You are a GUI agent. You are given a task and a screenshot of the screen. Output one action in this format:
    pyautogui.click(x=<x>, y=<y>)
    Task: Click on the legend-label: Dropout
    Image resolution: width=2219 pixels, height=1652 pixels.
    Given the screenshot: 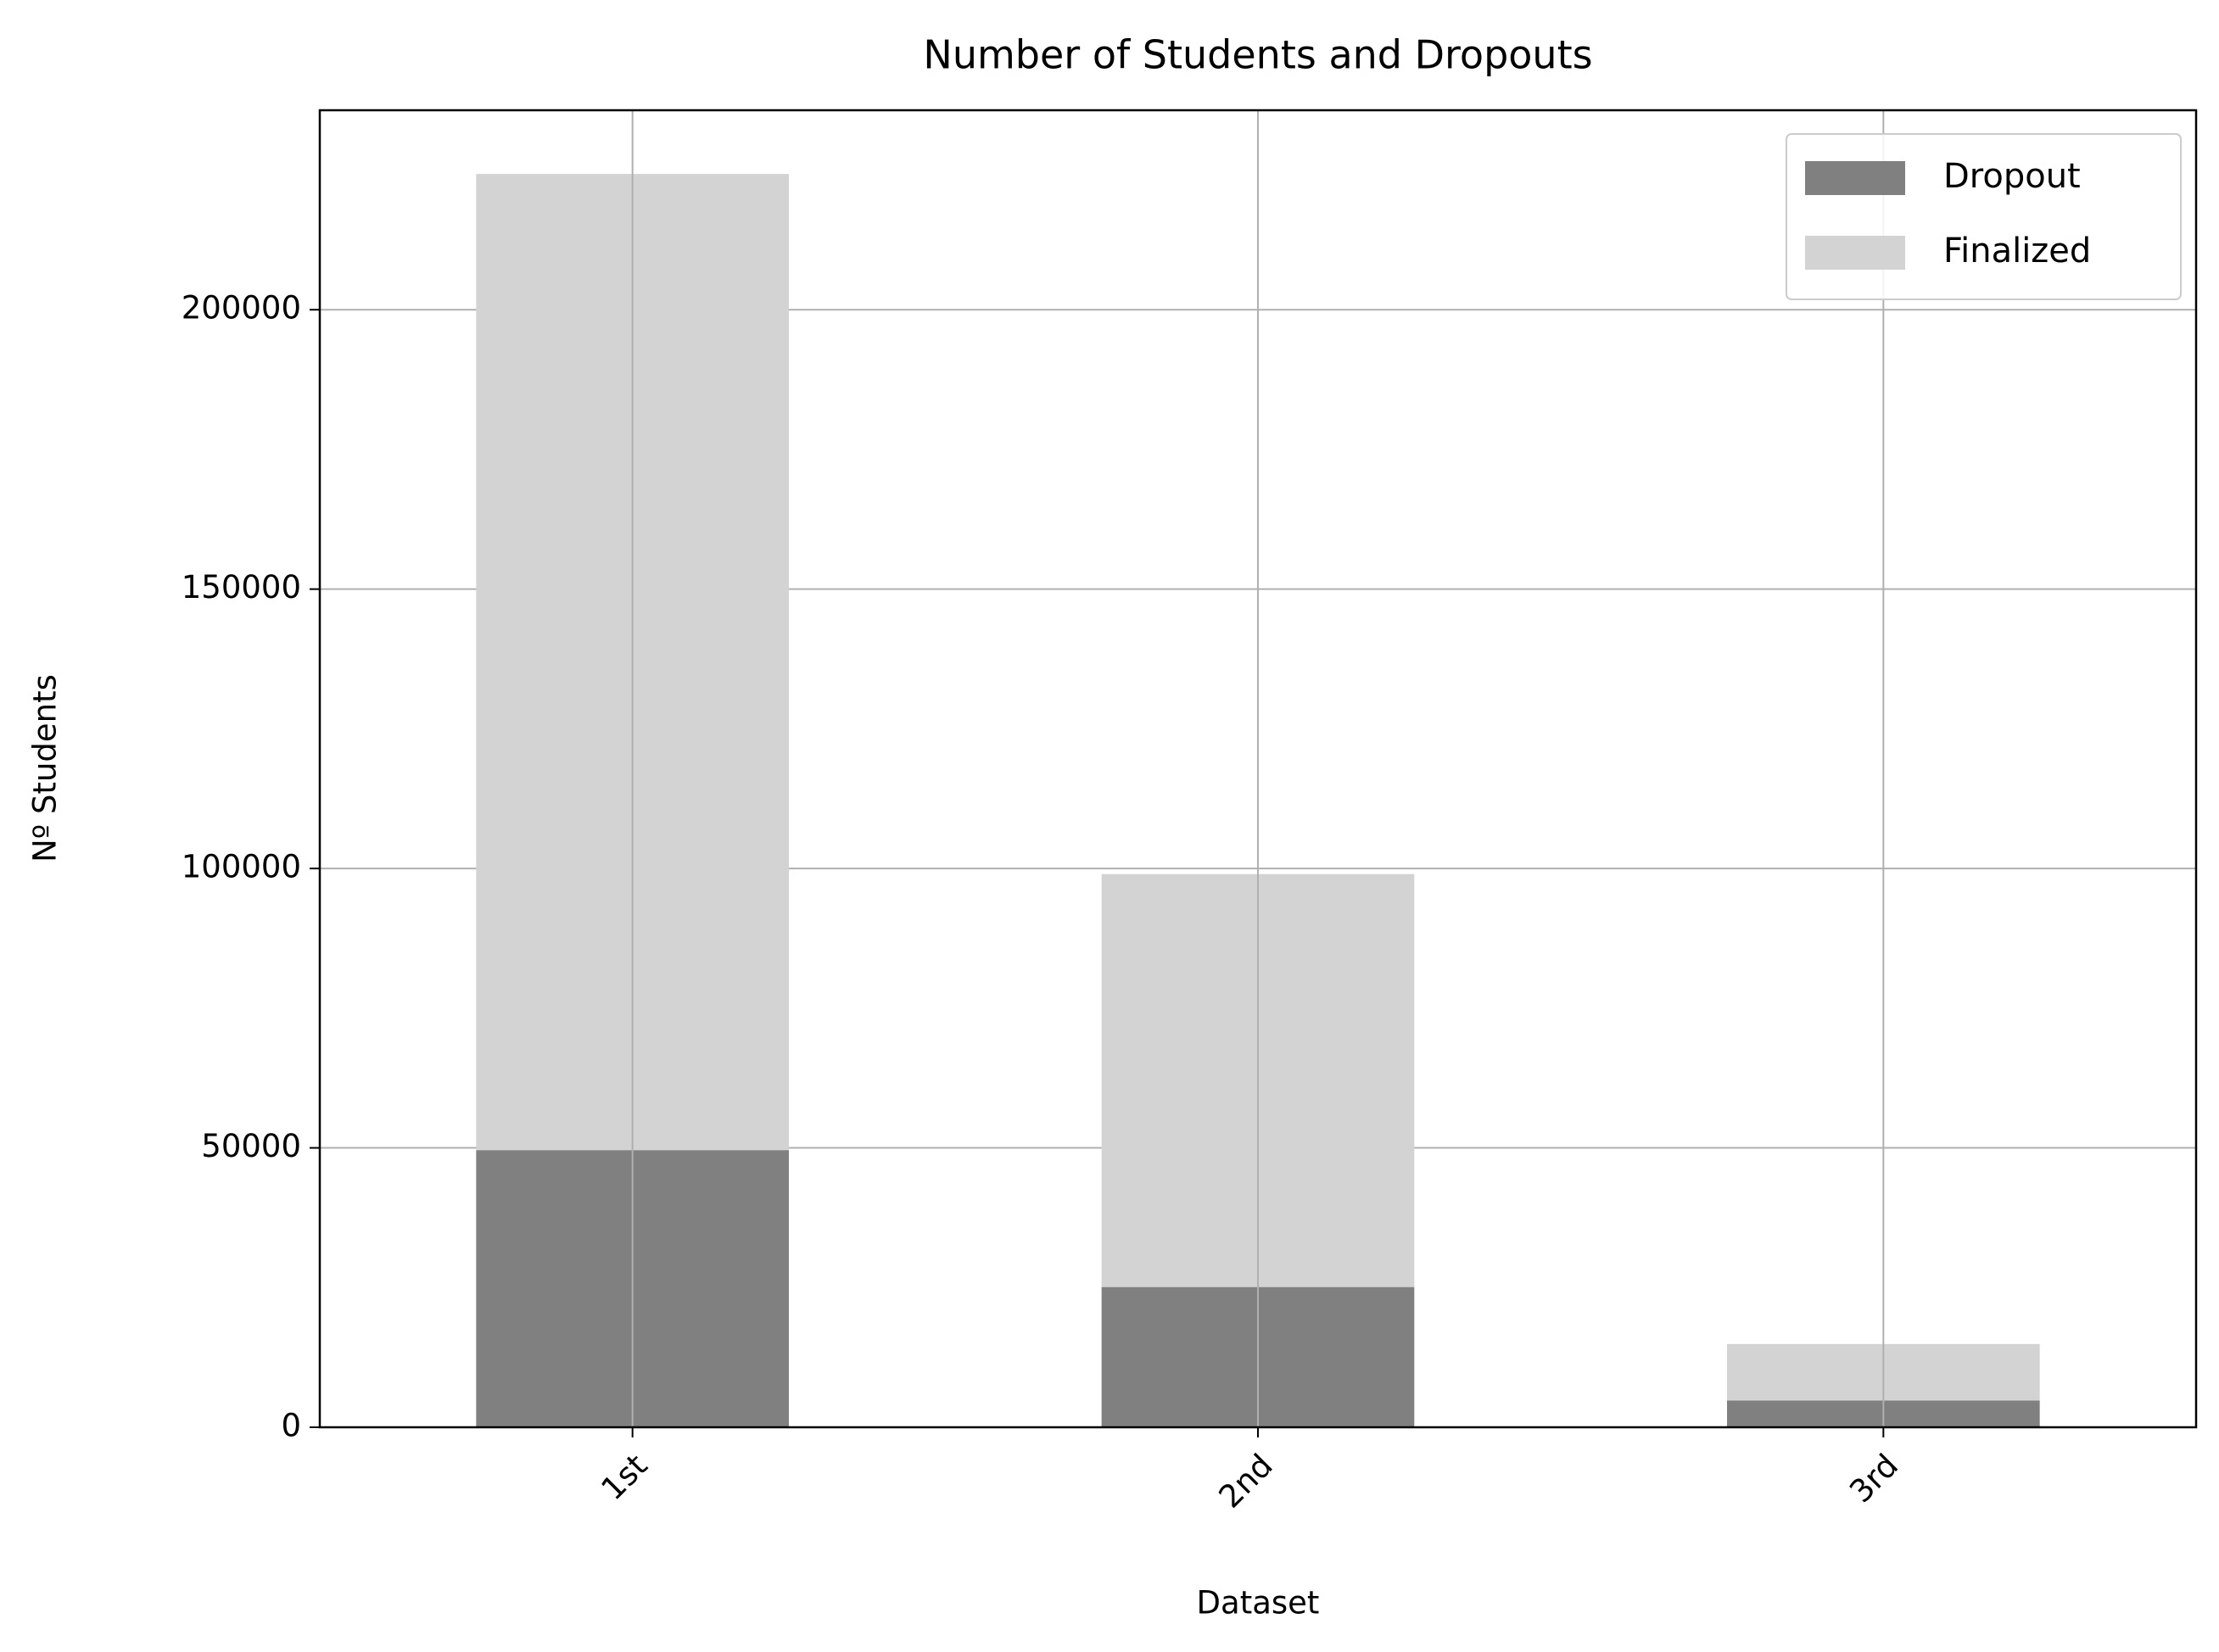 What is the action you would take?
    pyautogui.click(x=2012, y=176)
    